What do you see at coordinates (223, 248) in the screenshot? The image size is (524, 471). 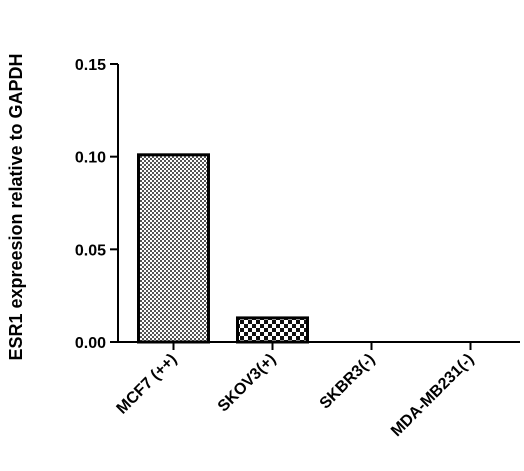 I see `plot-area` at bounding box center [223, 248].